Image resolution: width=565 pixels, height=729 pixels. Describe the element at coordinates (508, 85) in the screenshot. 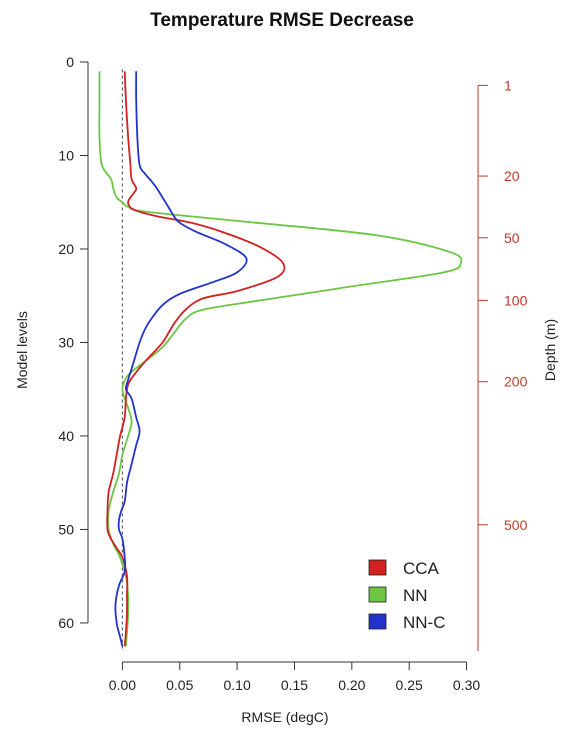

I see `depth-tick-label-1: 1` at that location.